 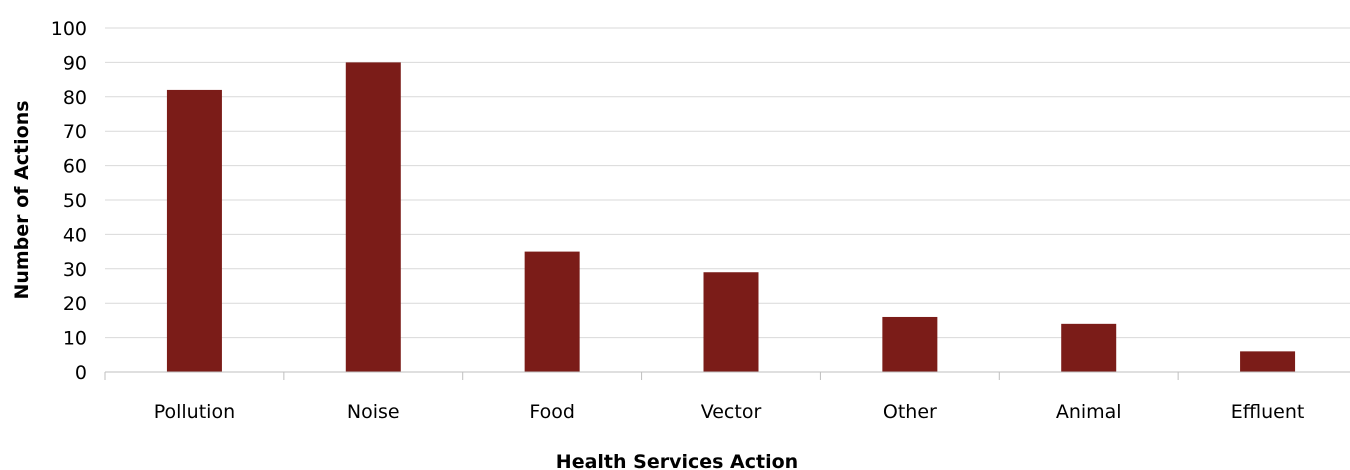 I want to click on y-tick-label: 90, so click(x=75, y=63).